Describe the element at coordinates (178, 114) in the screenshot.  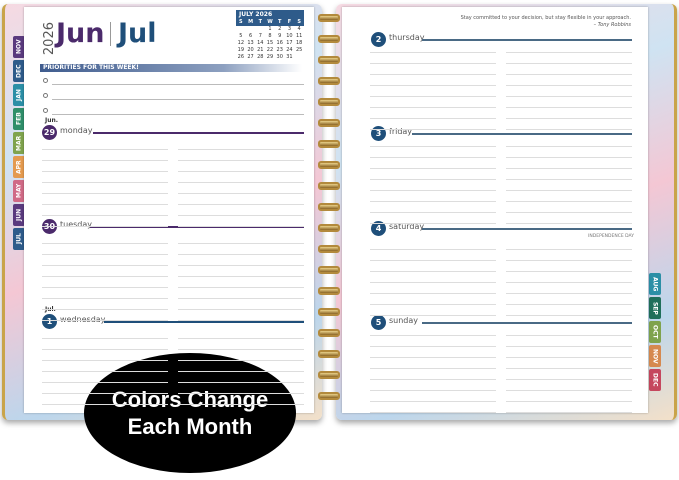
I see `priority-line` at that location.